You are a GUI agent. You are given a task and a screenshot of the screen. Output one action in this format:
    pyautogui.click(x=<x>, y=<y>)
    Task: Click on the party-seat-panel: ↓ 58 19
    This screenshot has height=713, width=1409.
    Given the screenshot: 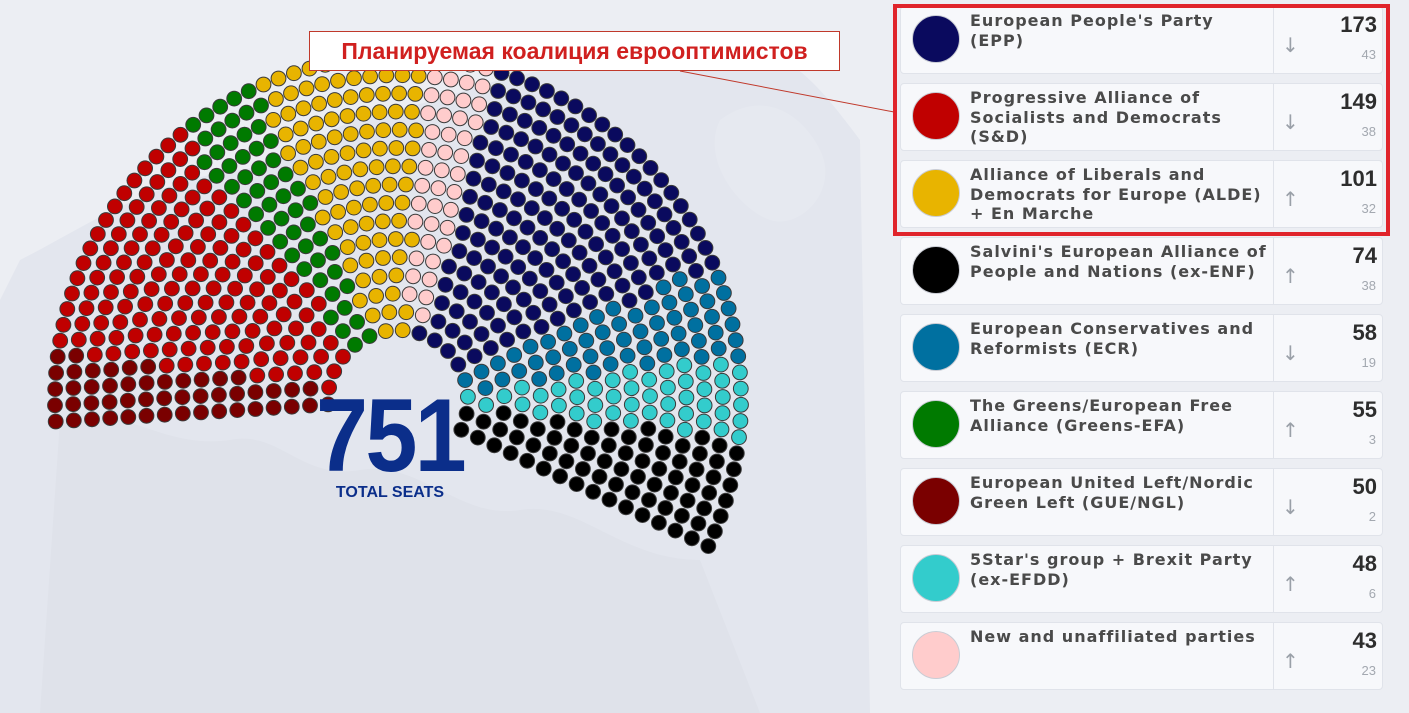 What is the action you would take?
    pyautogui.click(x=1327, y=348)
    